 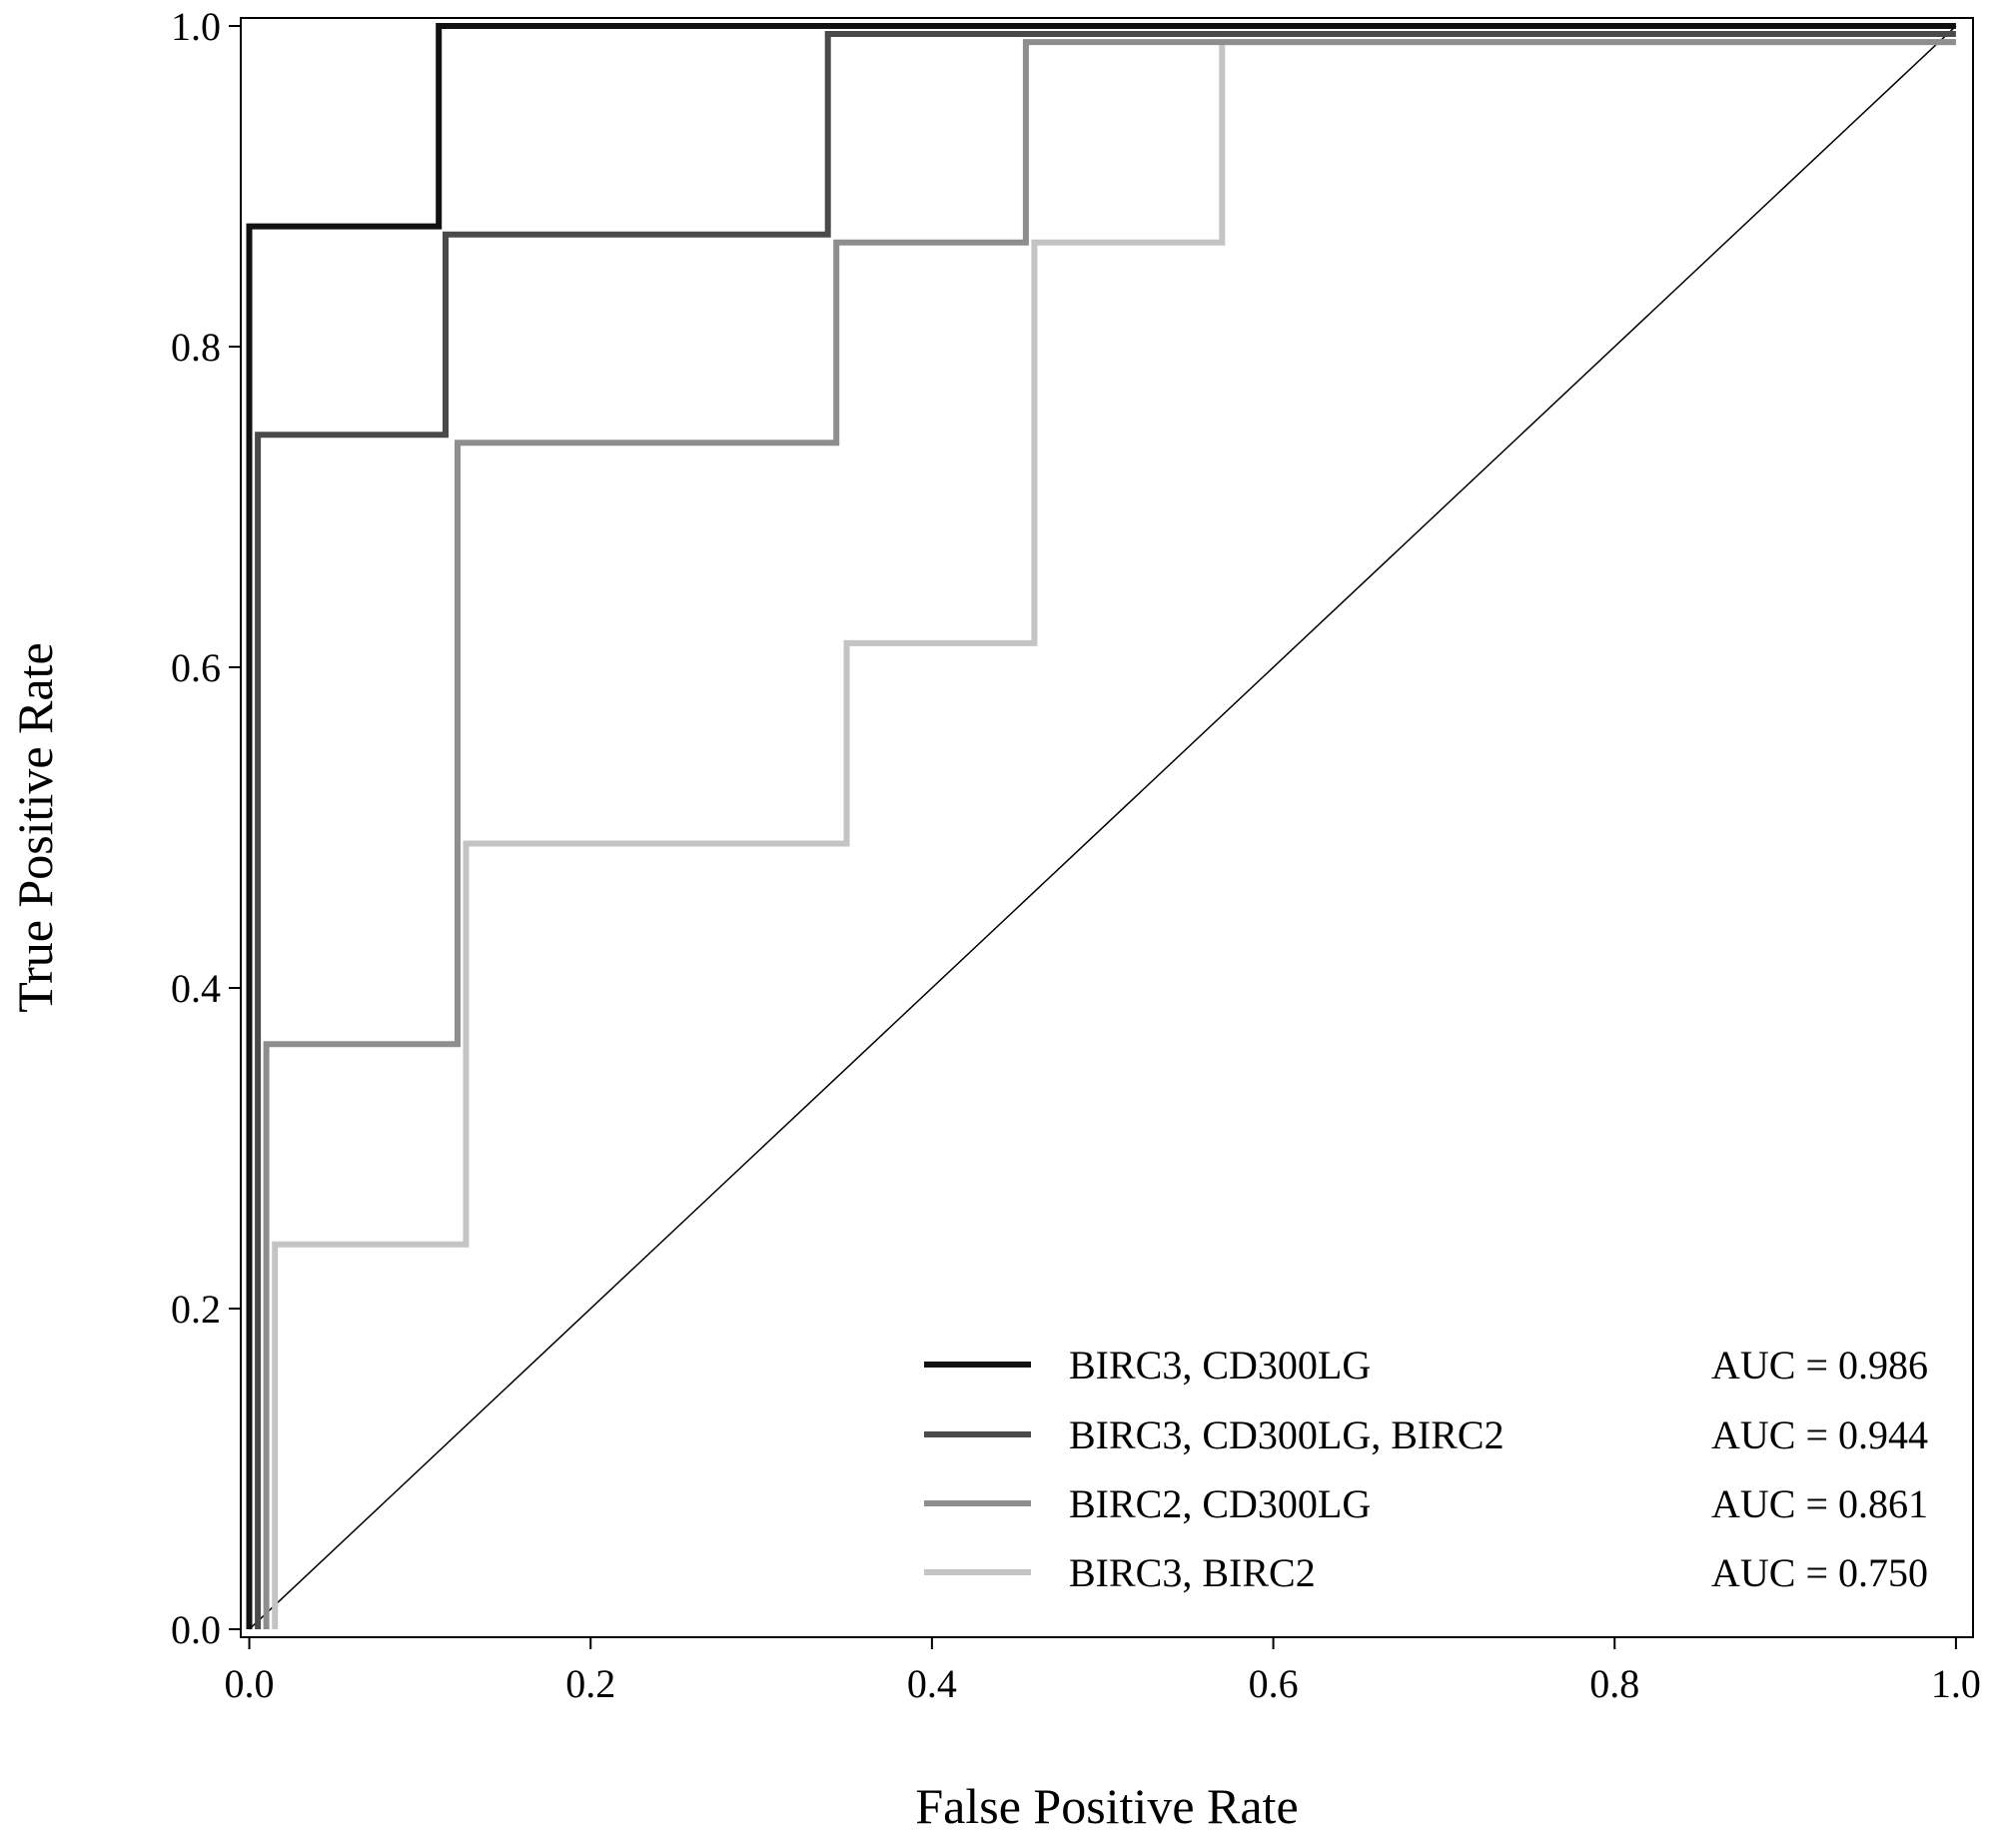 I want to click on y-tick-label: 0.2, so click(x=196, y=1309).